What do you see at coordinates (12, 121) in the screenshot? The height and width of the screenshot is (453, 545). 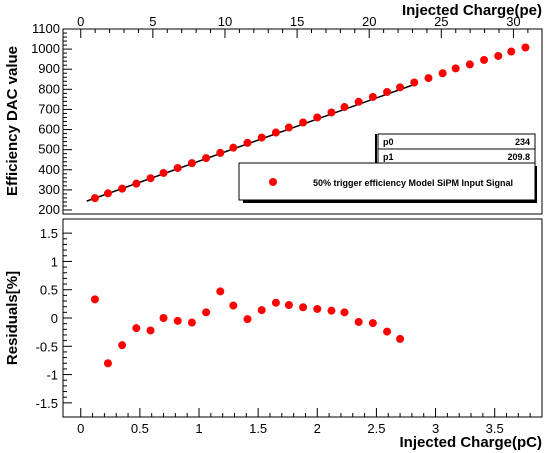 I see `top-y-axis-title: Efficiency DAC value` at bounding box center [12, 121].